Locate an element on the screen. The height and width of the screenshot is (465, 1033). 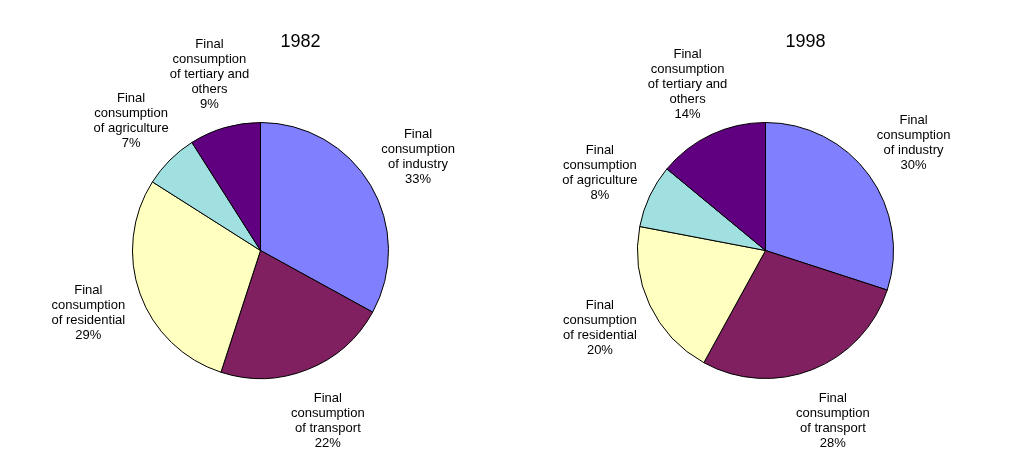
chart-title: 1998 is located at coordinates (805, 41).